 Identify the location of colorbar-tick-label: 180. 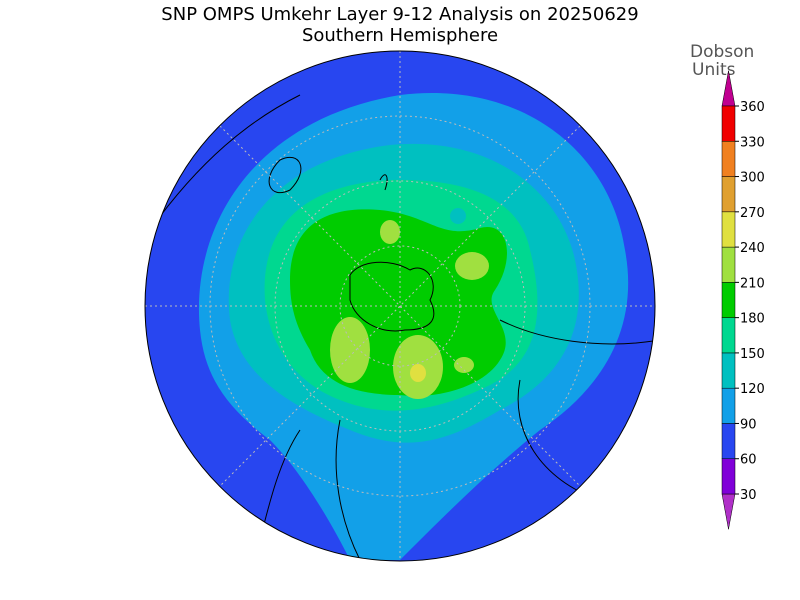
(752, 319).